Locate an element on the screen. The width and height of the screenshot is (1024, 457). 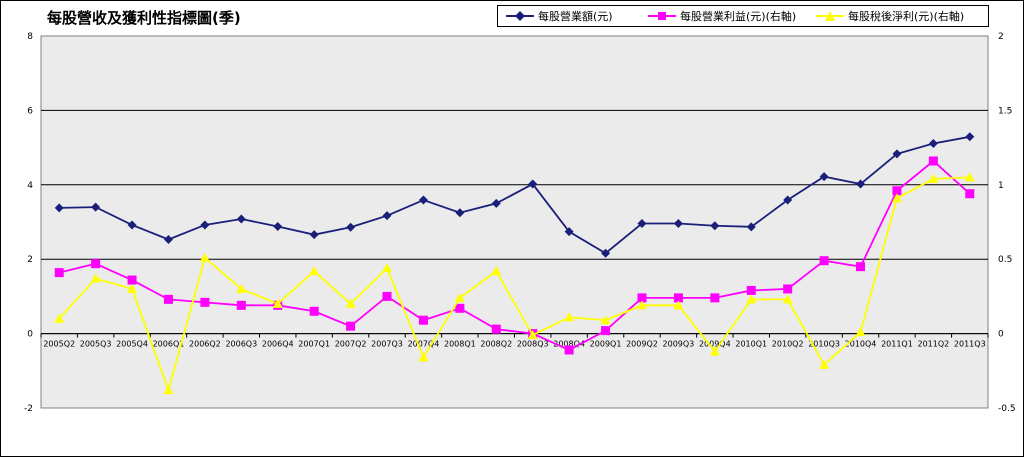
x-tick-label: 2011Q2 is located at coordinates (933, 344).